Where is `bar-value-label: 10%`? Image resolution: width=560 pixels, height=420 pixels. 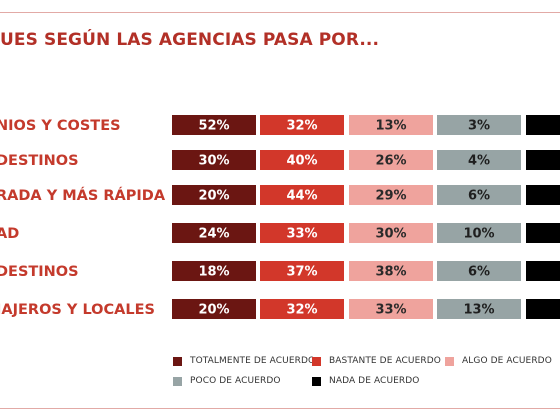
bar-value-label: 10% is located at coordinates (478, 234).